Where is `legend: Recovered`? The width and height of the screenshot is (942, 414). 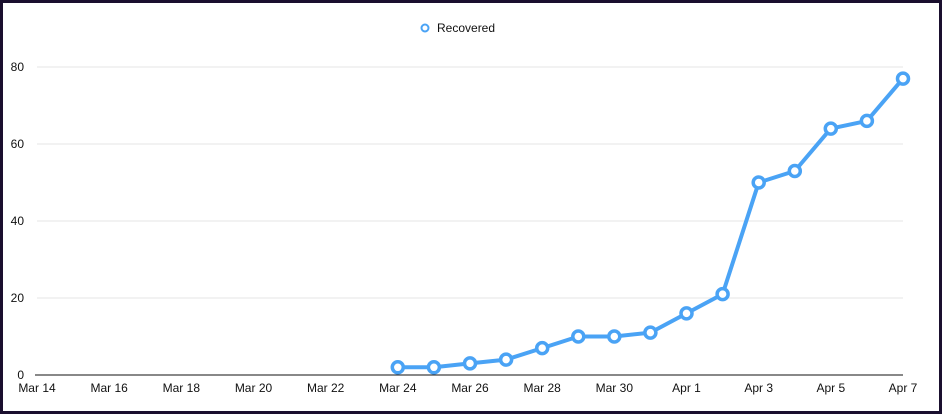 legend: Recovered is located at coordinates (458, 28).